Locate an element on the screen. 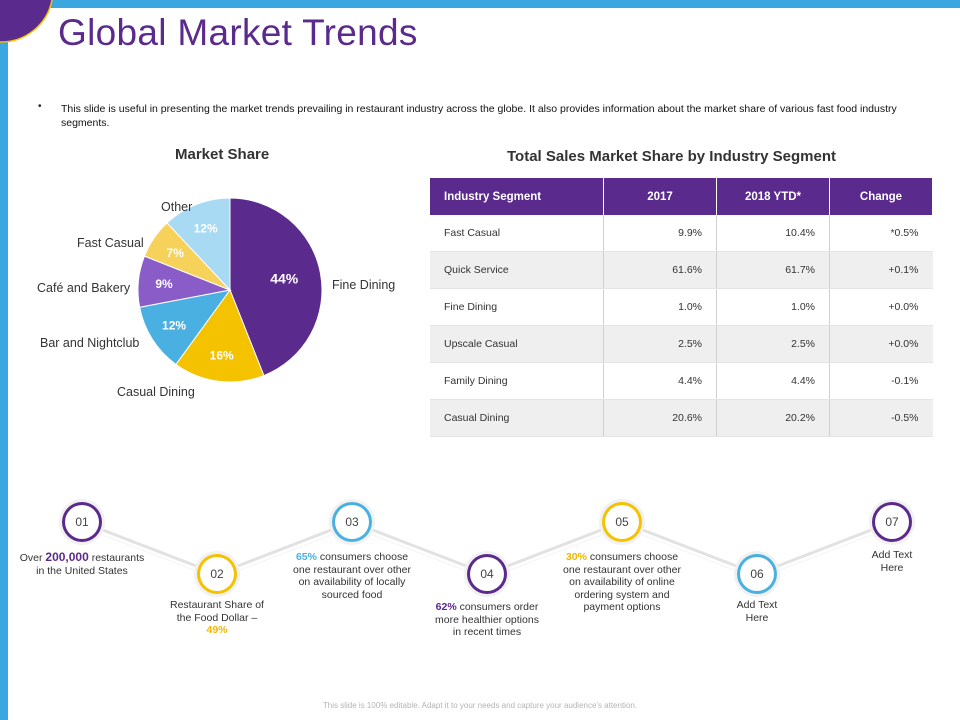 This screenshot has height=720, width=960. header-industry-segment: Industry Segment is located at coordinates (517, 196).